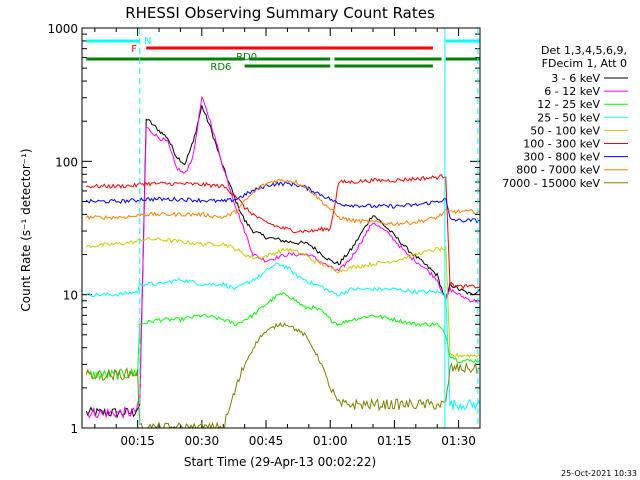 Image resolution: width=640 pixels, height=480 pixels. I want to click on flag-label-n: N, so click(147, 41).